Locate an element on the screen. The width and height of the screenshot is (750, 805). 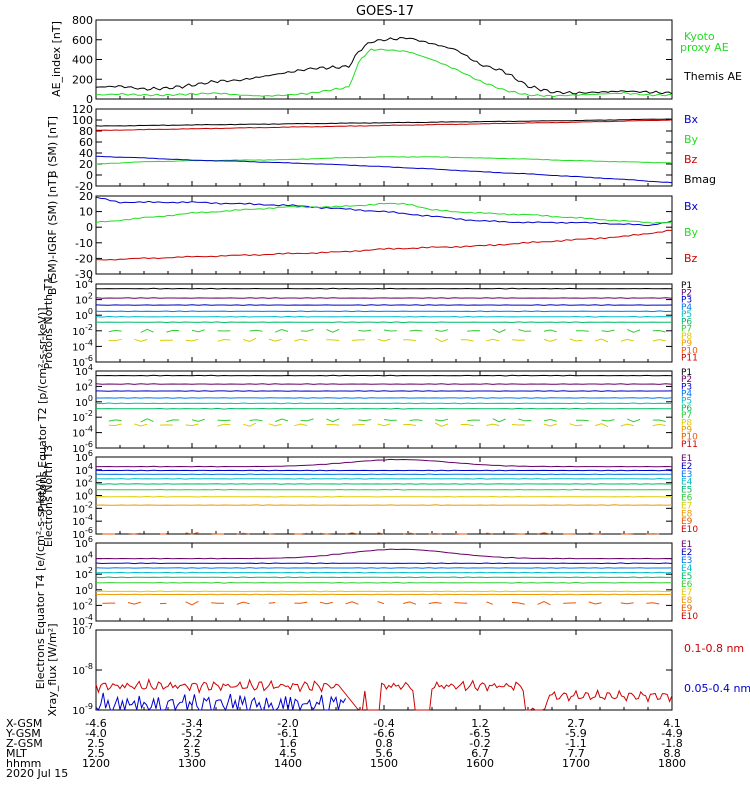
ylabel-b-sm: B (SM) [nT] is located at coordinates (52, 147).